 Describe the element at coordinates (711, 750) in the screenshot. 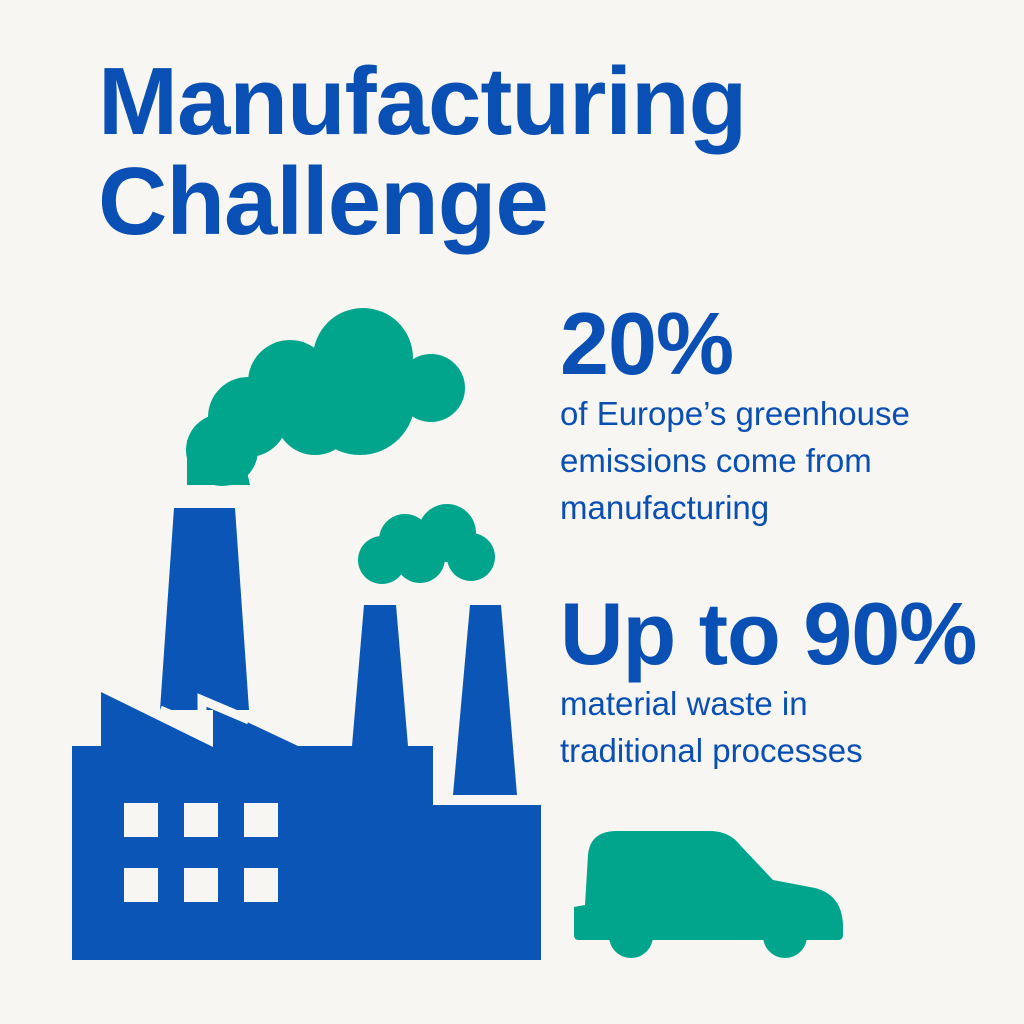

I see `stat-desc-line: traditional processes` at that location.